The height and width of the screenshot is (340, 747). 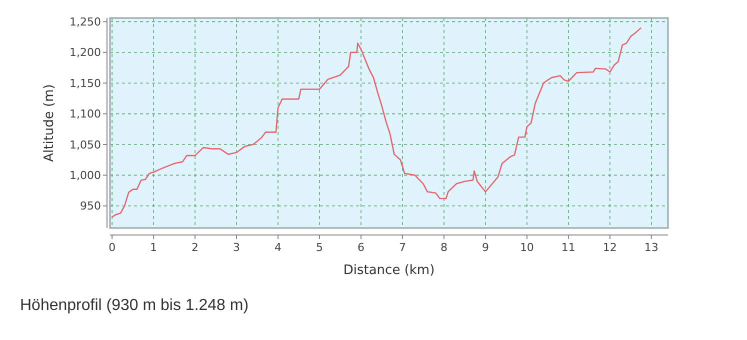 I want to click on y-axis-title: Altitude (m), so click(x=49, y=123).